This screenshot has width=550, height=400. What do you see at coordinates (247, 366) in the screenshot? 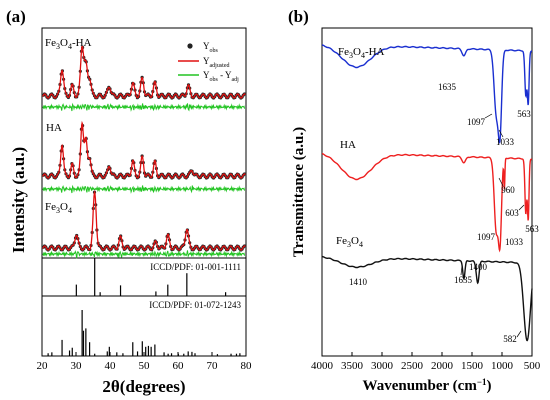
I see `a-x-tick-label: 80` at bounding box center [247, 366].